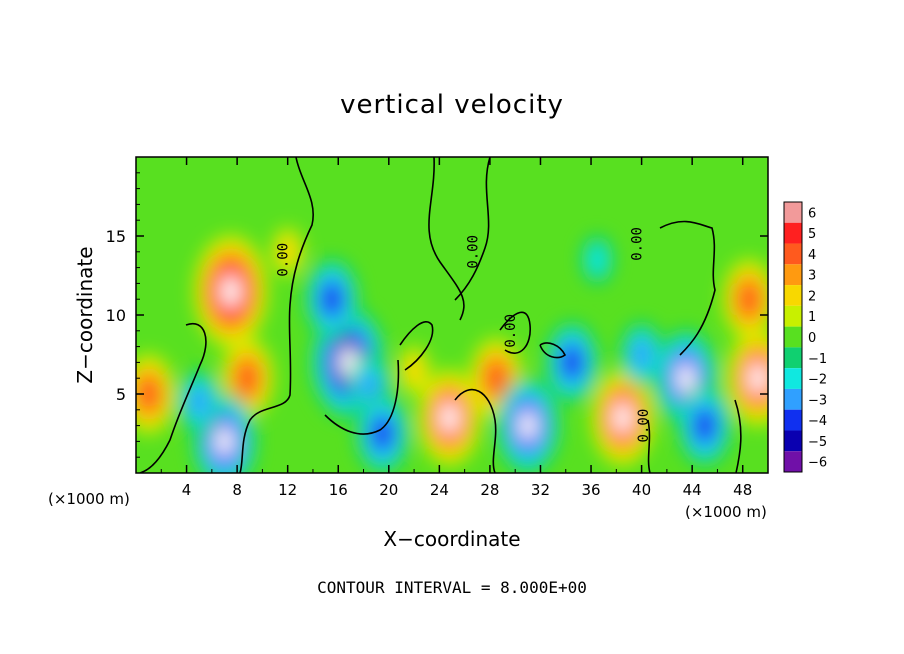  Describe the element at coordinates (805, 337) in the screenshot. I see `colorbar: 6 5 4 3 2 1 0 −1 −2 −3 −4 −5 −6` at that location.